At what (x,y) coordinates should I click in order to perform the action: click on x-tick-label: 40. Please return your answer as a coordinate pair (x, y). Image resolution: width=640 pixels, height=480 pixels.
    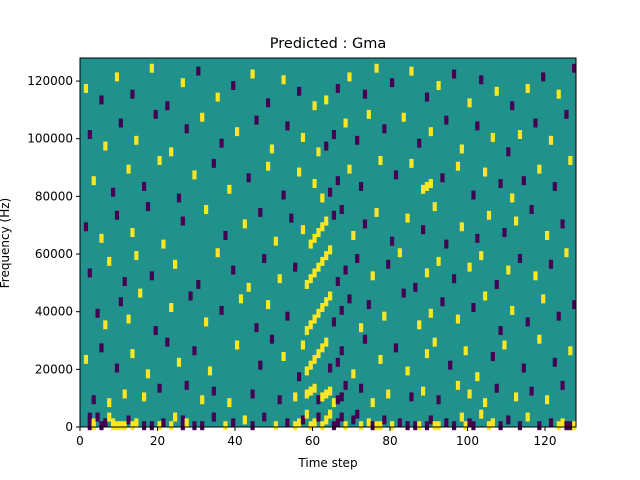
    Looking at the image, I should click on (234, 441).